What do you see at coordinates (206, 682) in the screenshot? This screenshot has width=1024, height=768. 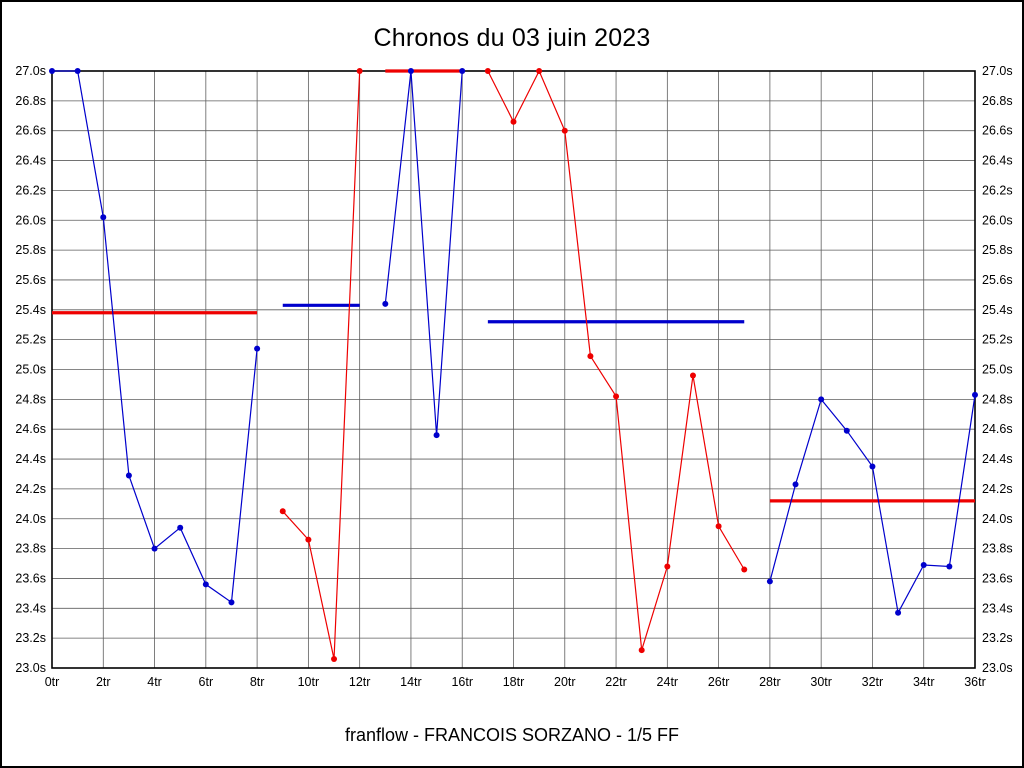 I see `x-tick-label: 6tr` at bounding box center [206, 682].